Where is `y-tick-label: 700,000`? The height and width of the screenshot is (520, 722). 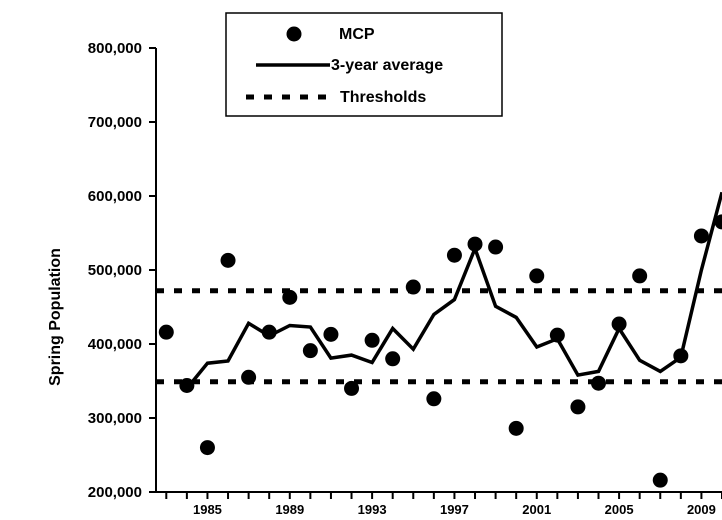
y-tick-label: 700,000 is located at coordinates (115, 122).